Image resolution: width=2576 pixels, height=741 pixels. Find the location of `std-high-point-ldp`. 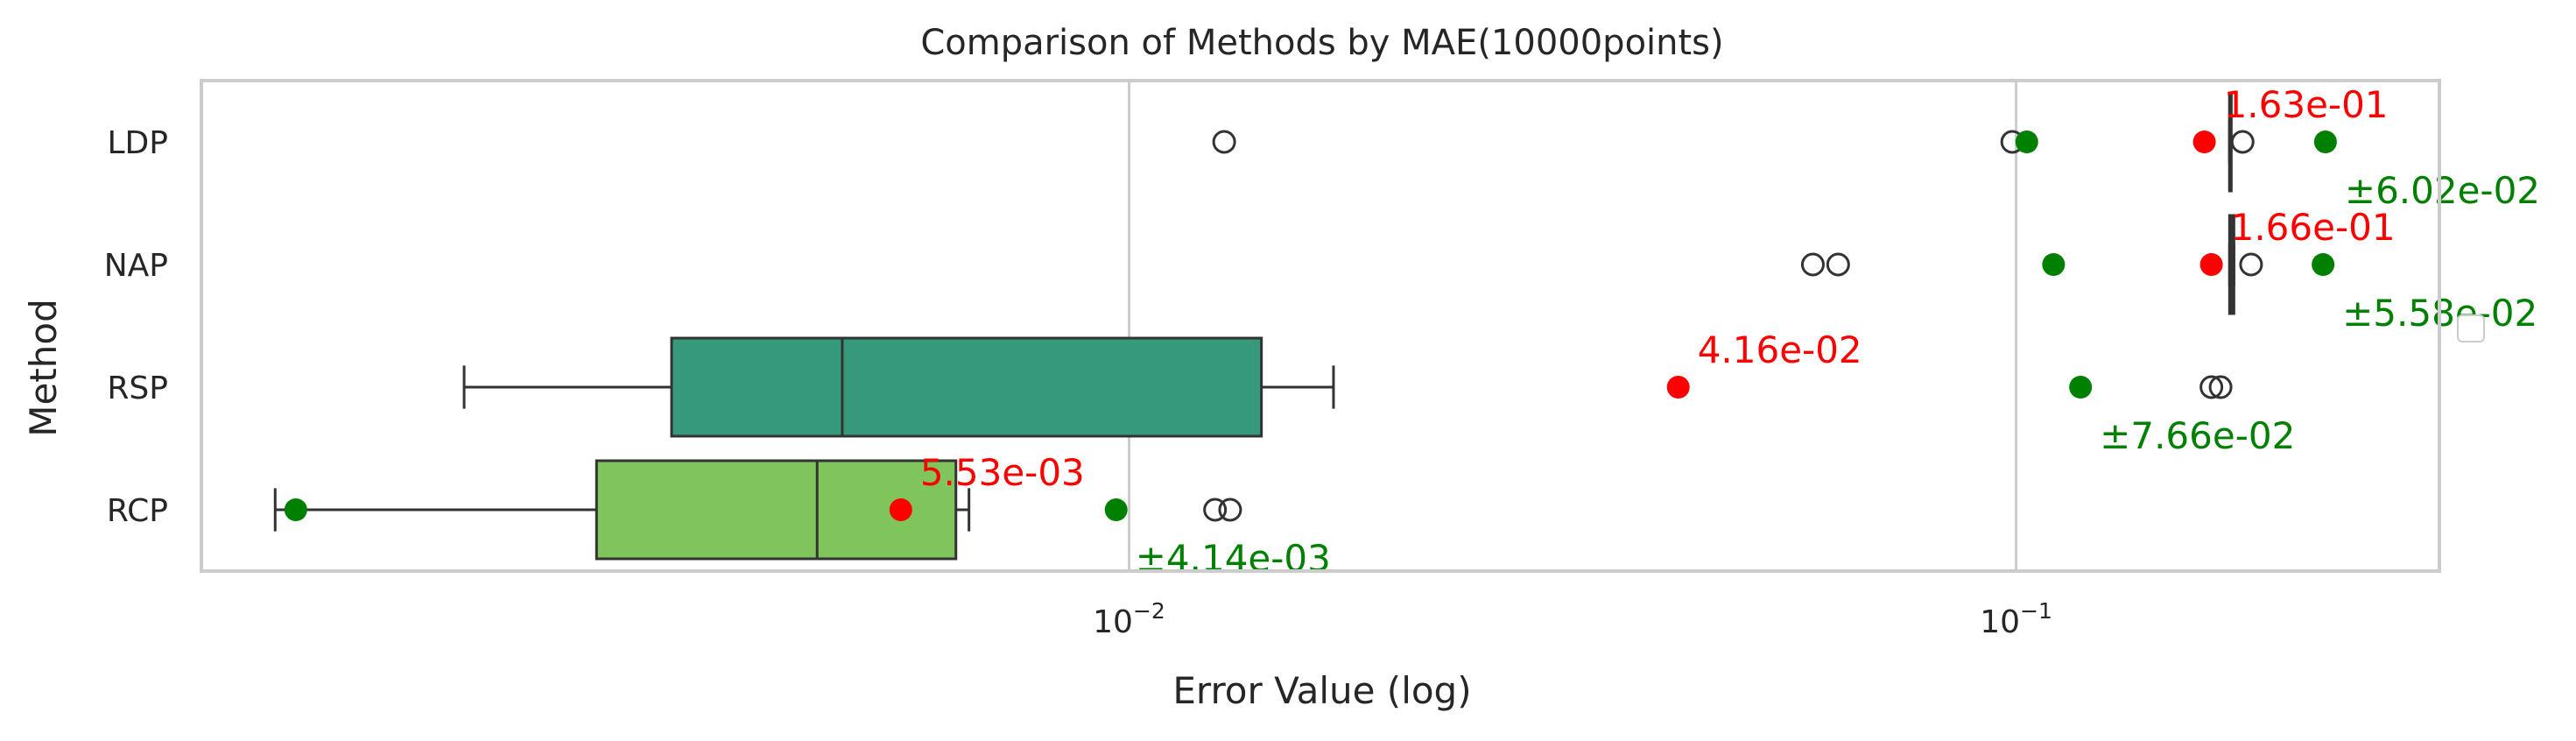

std-high-point-ldp is located at coordinates (2325, 142).